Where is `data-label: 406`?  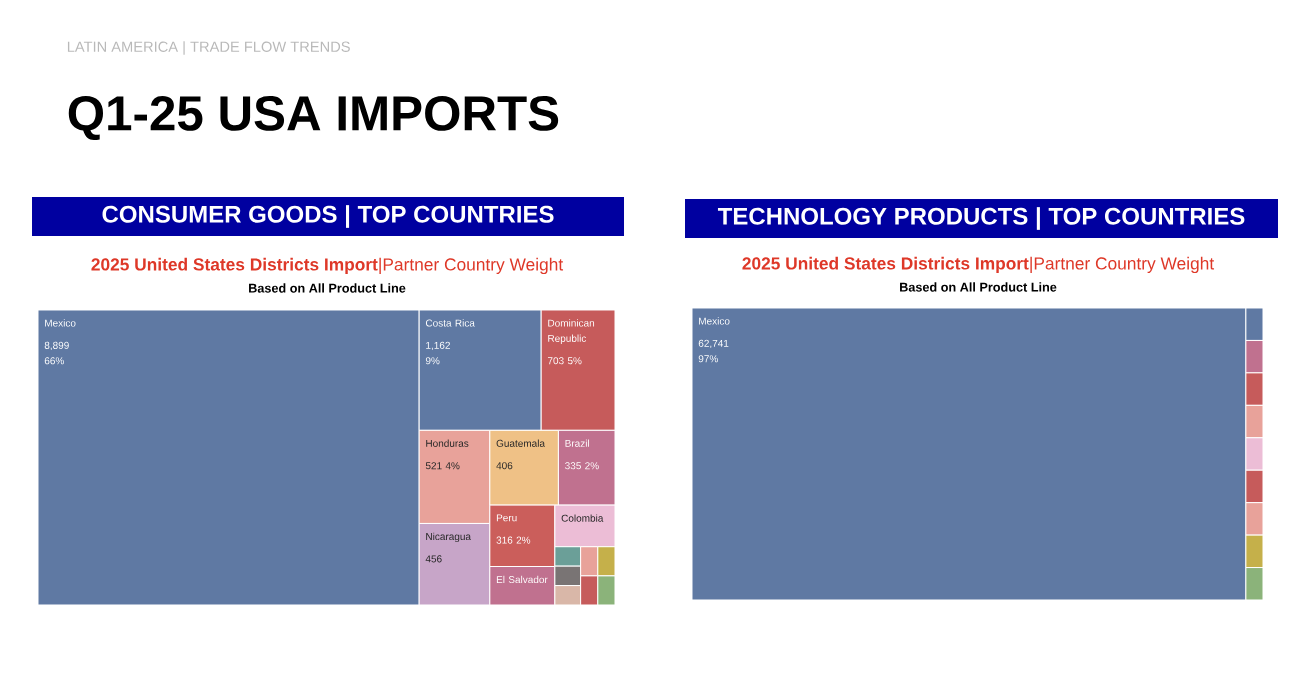
data-label: 406 is located at coordinates (504, 466).